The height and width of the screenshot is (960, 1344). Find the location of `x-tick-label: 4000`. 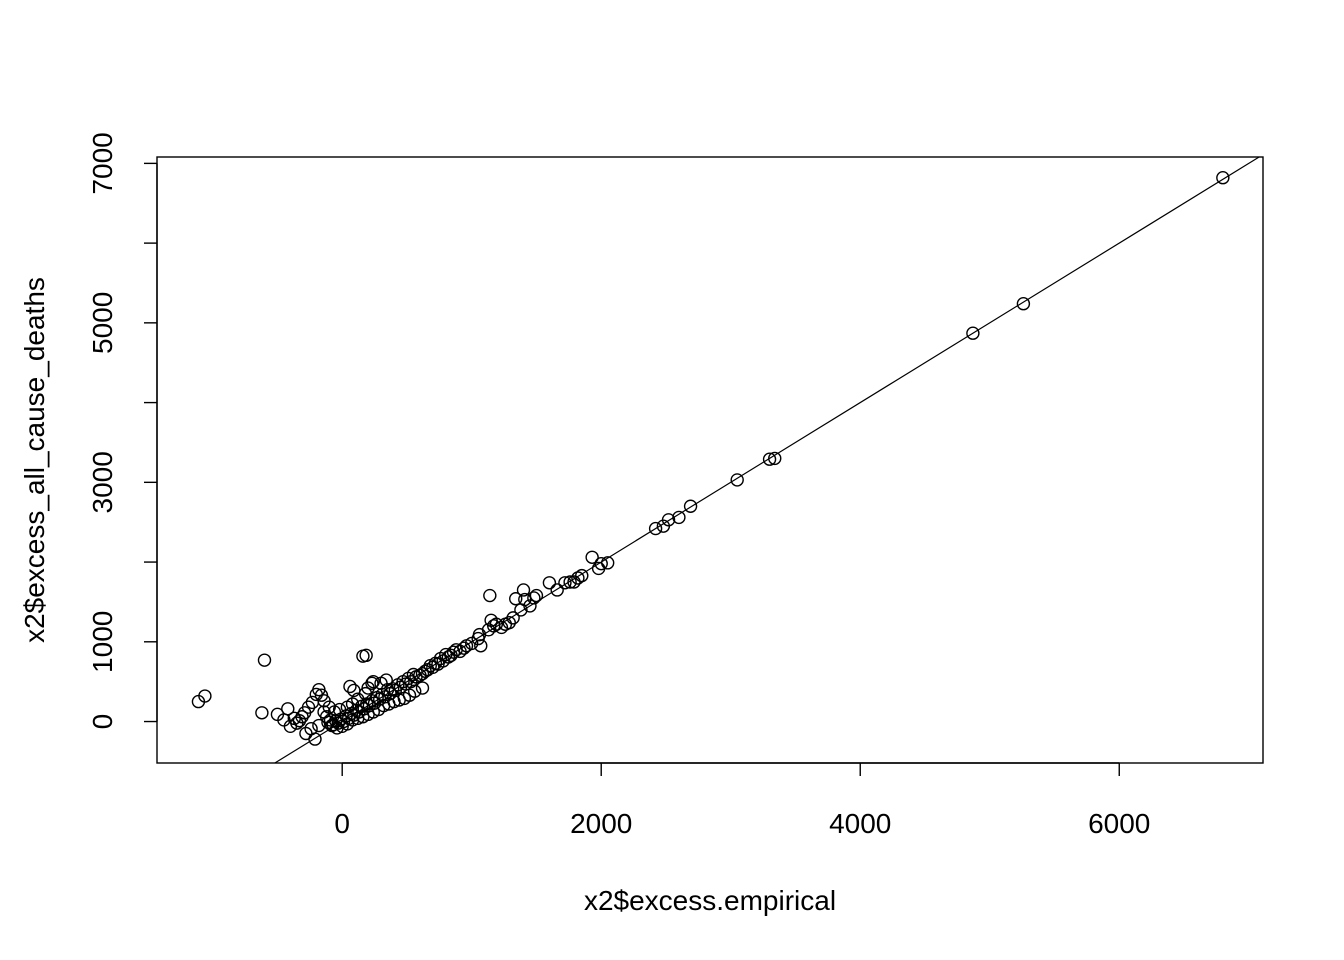

x-tick-label: 4000 is located at coordinates (860, 823).